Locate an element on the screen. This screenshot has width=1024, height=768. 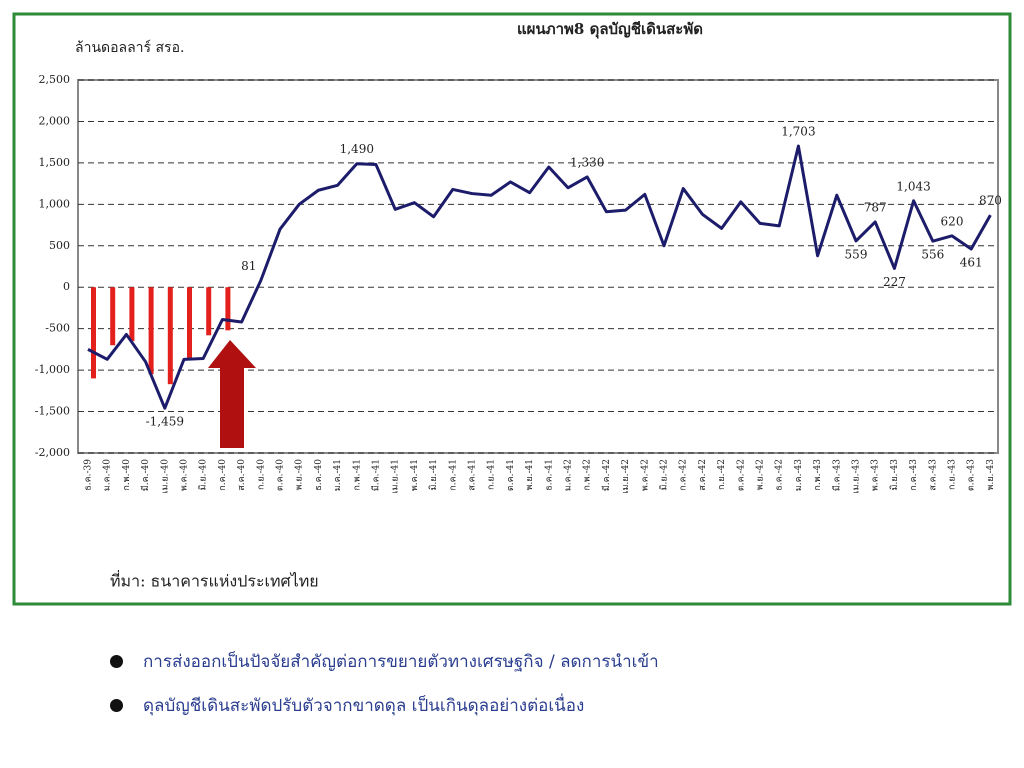
x-tick-label: ต.ค.-41 is located at coordinates (511, 475).